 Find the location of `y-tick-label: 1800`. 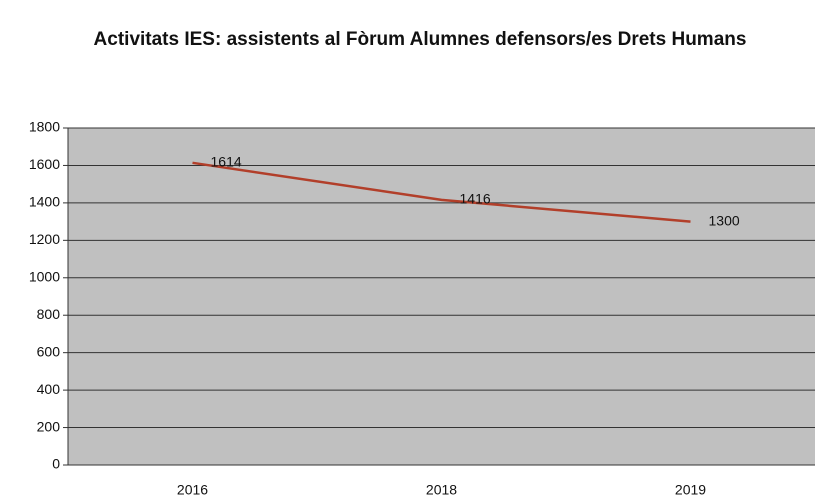

y-tick-label: 1800 is located at coordinates (44, 127).